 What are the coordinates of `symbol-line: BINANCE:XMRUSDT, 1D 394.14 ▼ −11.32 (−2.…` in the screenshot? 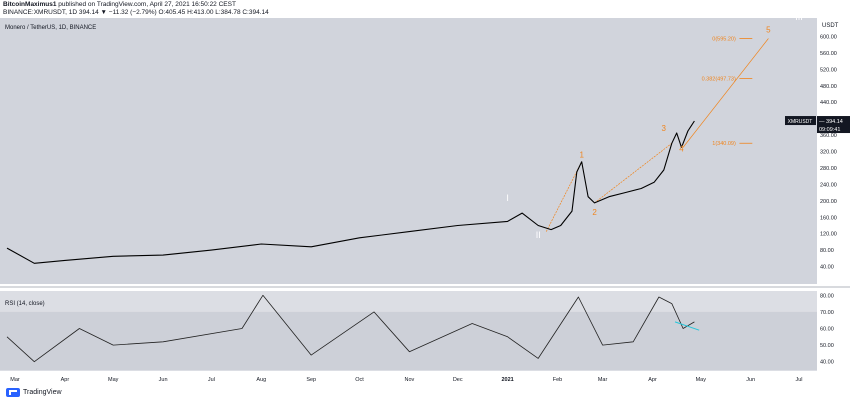 It's located at (136, 12).